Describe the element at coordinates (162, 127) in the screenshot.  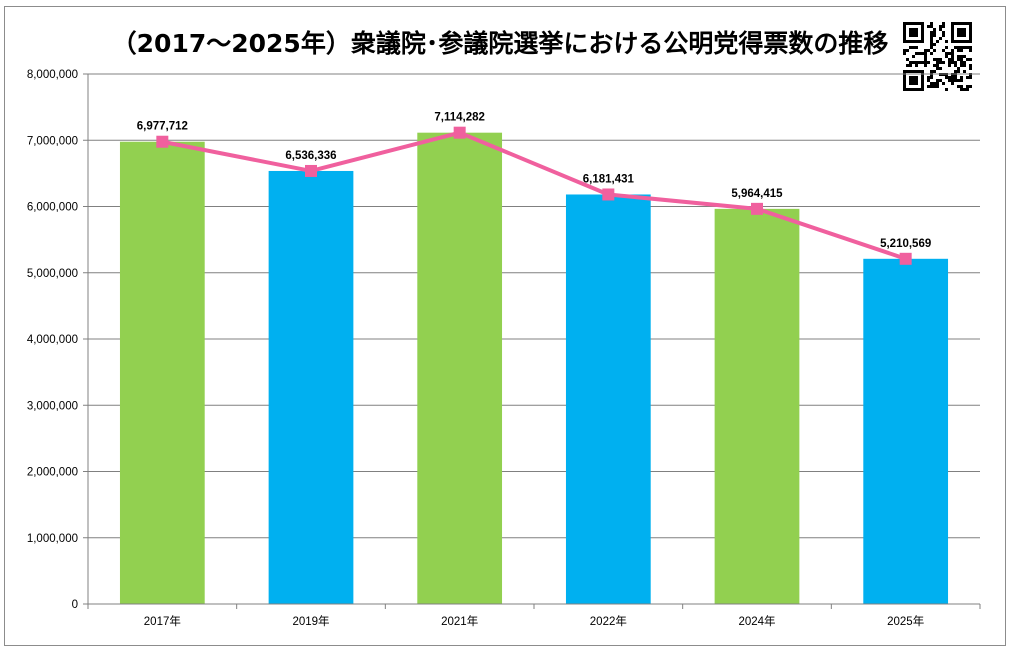
I see `data-label: 6,977,712` at that location.